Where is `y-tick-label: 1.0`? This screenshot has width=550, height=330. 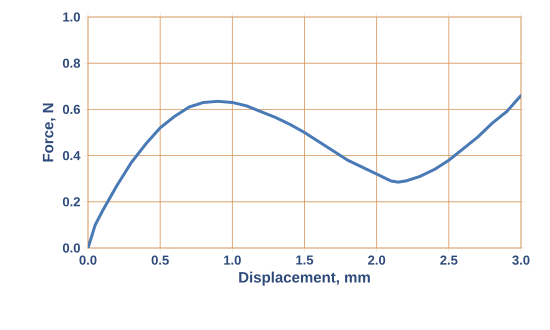 y-tick-label: 1.0 is located at coordinates (71, 17).